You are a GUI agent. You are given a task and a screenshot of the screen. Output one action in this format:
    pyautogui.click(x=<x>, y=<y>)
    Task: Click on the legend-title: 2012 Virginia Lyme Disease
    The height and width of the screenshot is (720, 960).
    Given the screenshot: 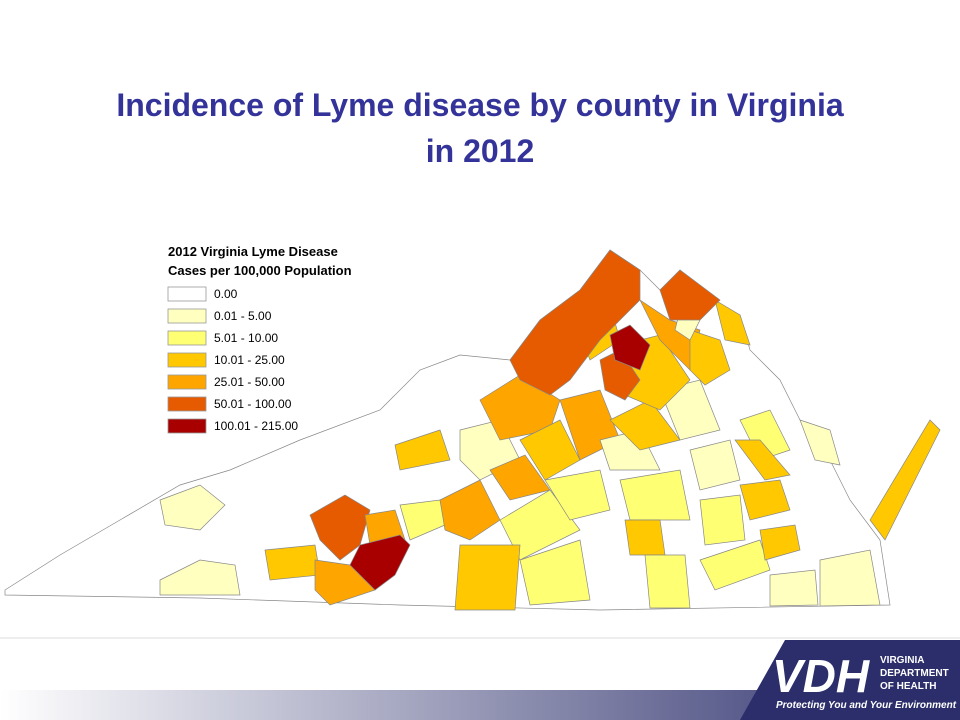 What is the action you would take?
    pyautogui.click(x=253, y=251)
    